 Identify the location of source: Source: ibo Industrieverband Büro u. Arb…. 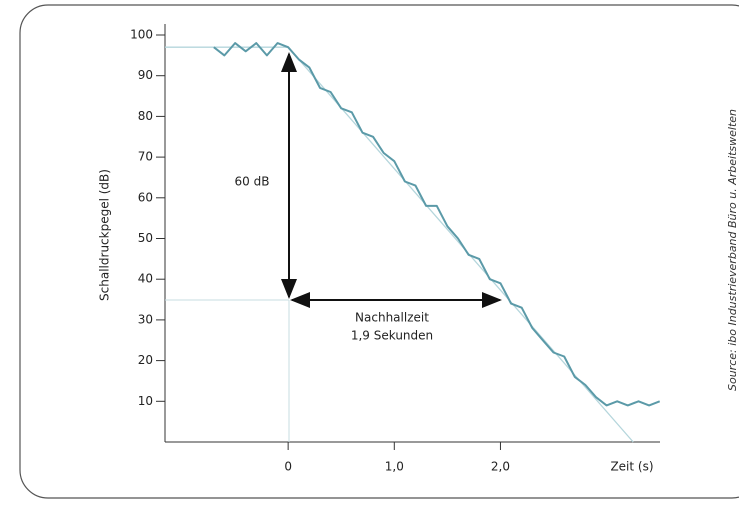
(732, 250).